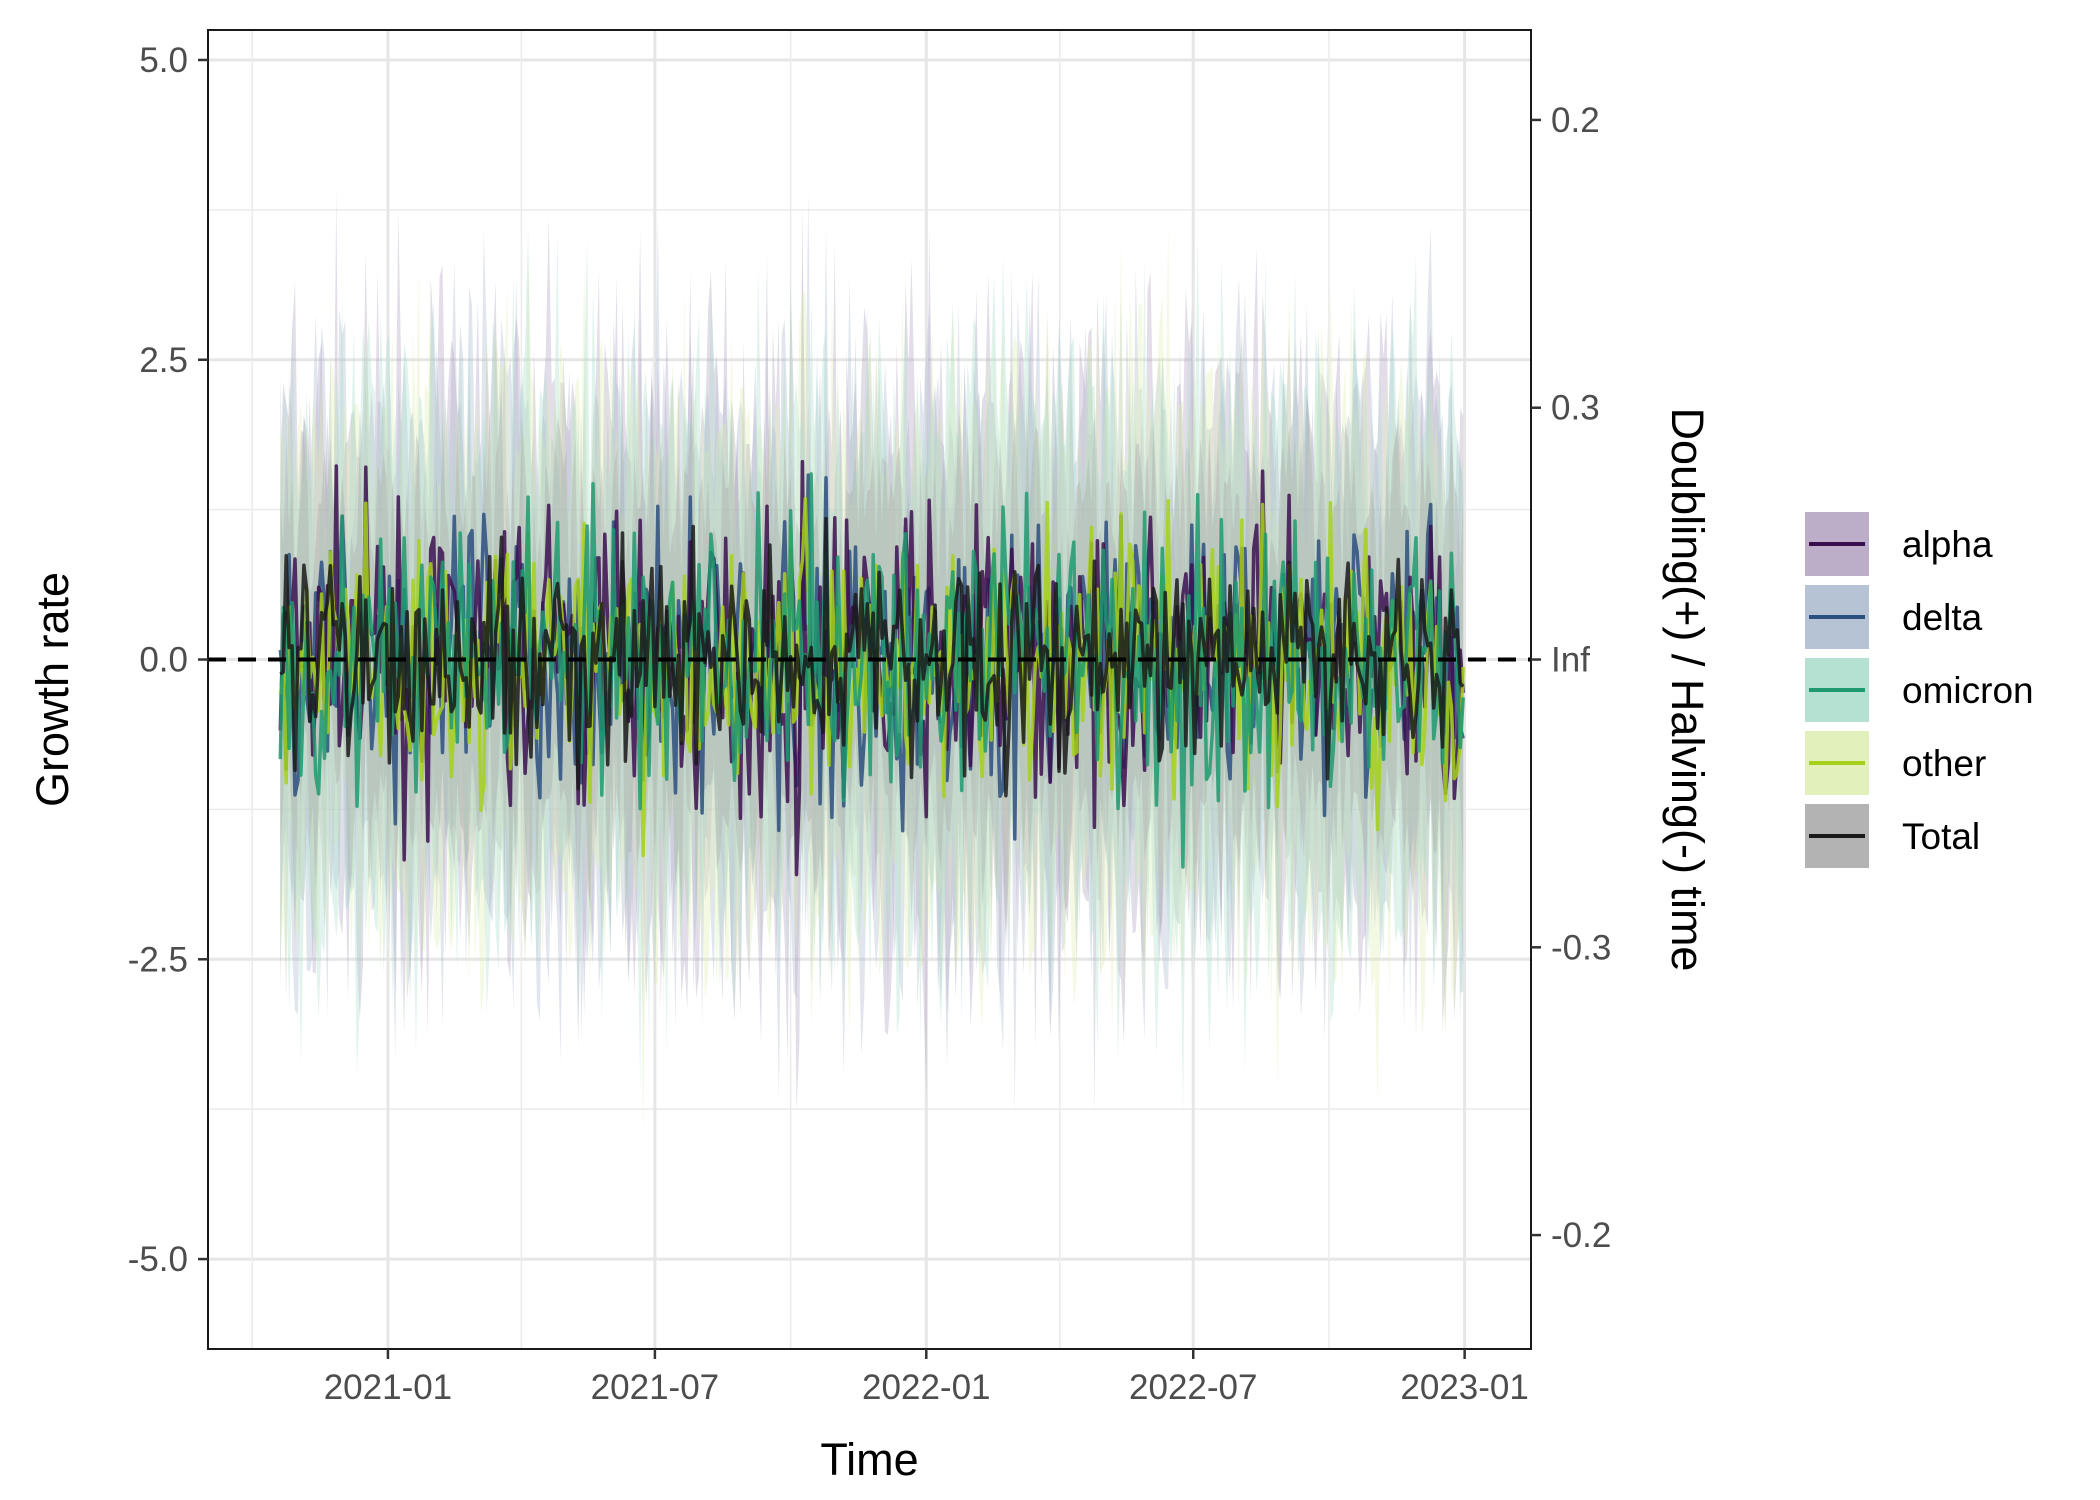 The image size is (2100, 1500). What do you see at coordinates (655, 1387) in the screenshot?
I see `x-tick-label: 2021-07` at bounding box center [655, 1387].